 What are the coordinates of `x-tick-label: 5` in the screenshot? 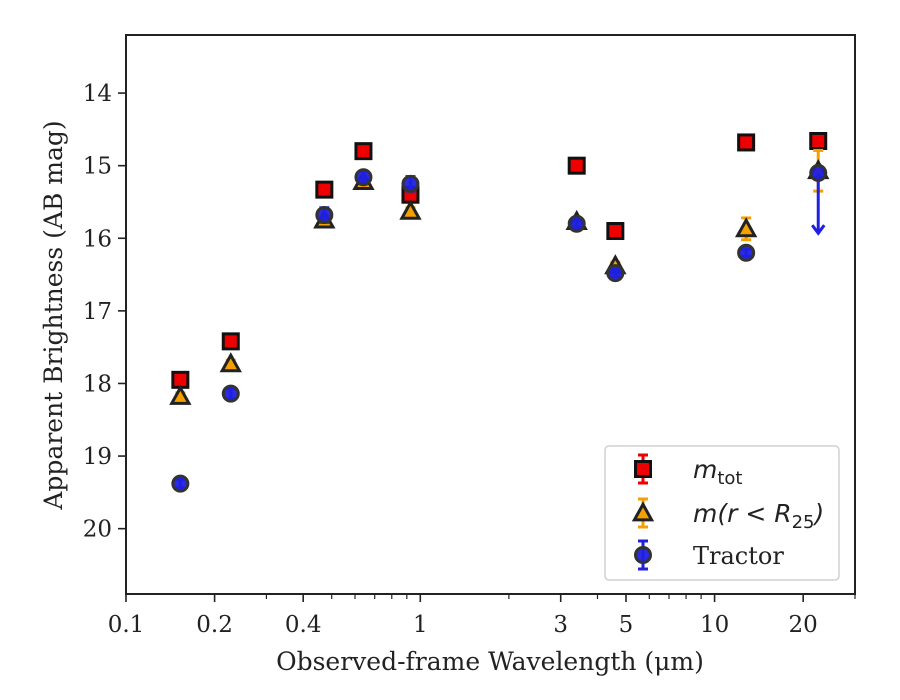 It's located at (626, 625).